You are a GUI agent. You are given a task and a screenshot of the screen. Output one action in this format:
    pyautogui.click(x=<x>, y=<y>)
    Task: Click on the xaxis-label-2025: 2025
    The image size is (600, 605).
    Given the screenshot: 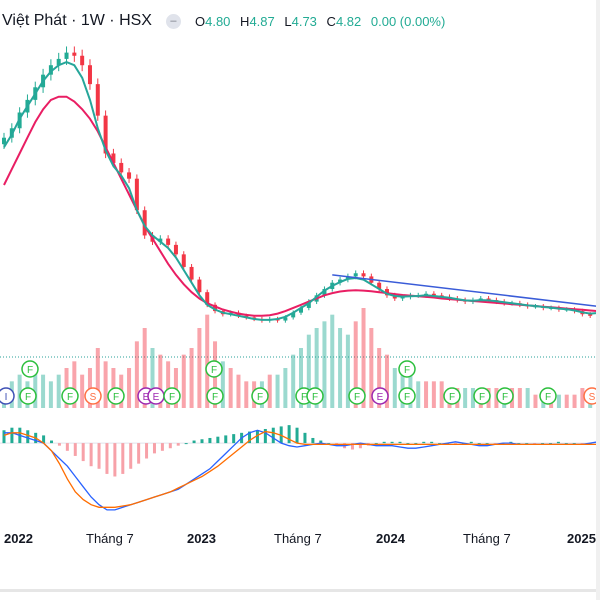 What is the action you would take?
    pyautogui.click(x=581, y=538)
    